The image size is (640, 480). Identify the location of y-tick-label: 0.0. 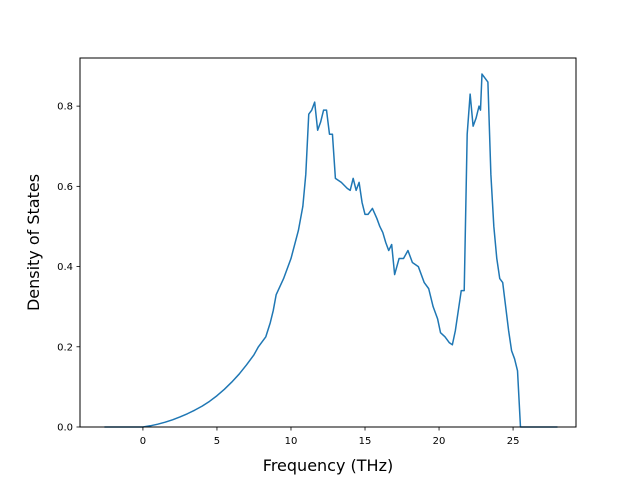
(65, 428).